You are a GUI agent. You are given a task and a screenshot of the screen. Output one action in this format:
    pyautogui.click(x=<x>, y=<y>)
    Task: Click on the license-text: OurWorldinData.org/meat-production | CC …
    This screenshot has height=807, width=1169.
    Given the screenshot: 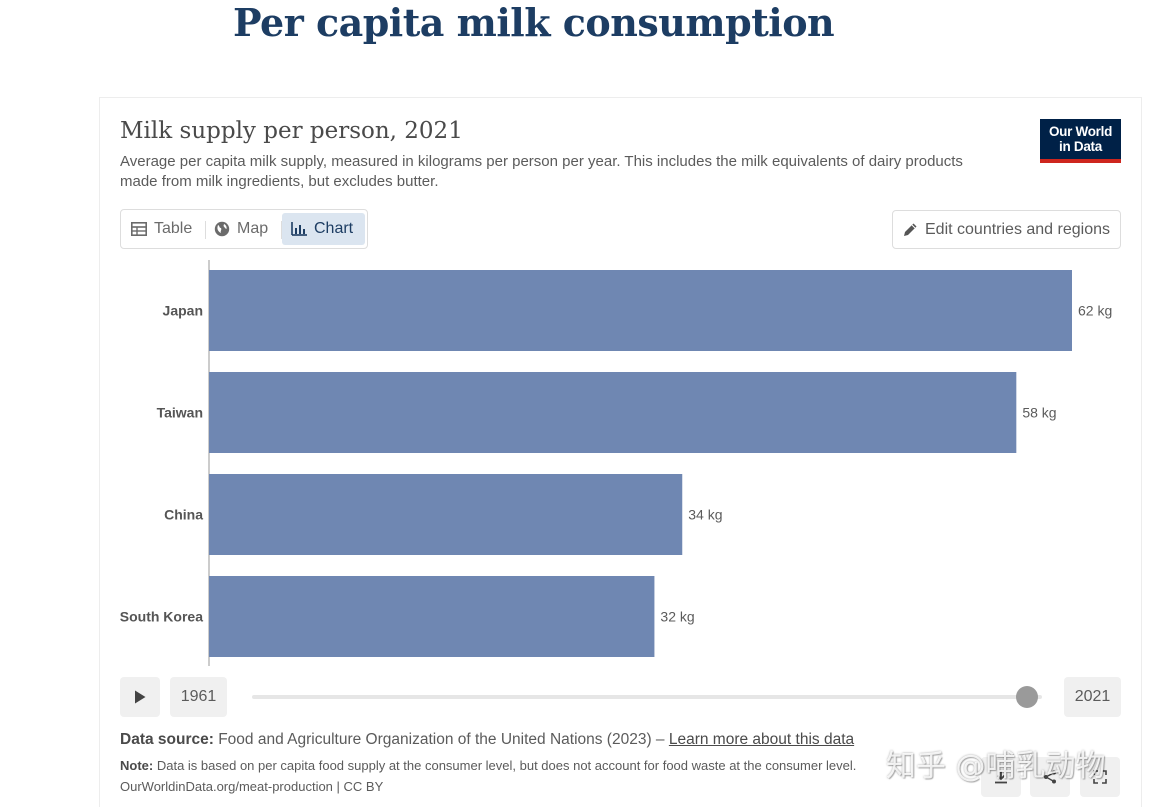 What is the action you would take?
    pyautogui.click(x=252, y=786)
    